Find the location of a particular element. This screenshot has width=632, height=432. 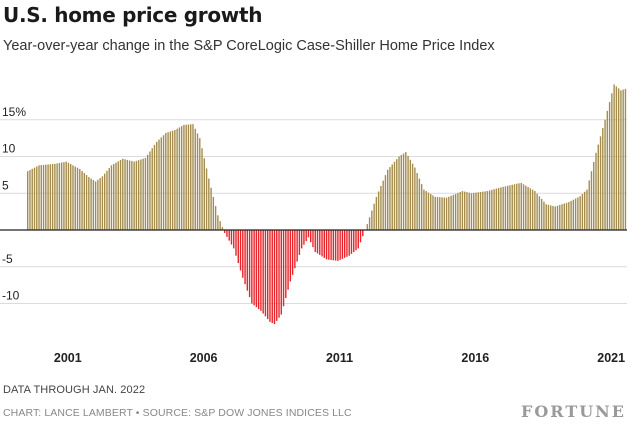

x-tick-label: 2001 is located at coordinates (68, 358).